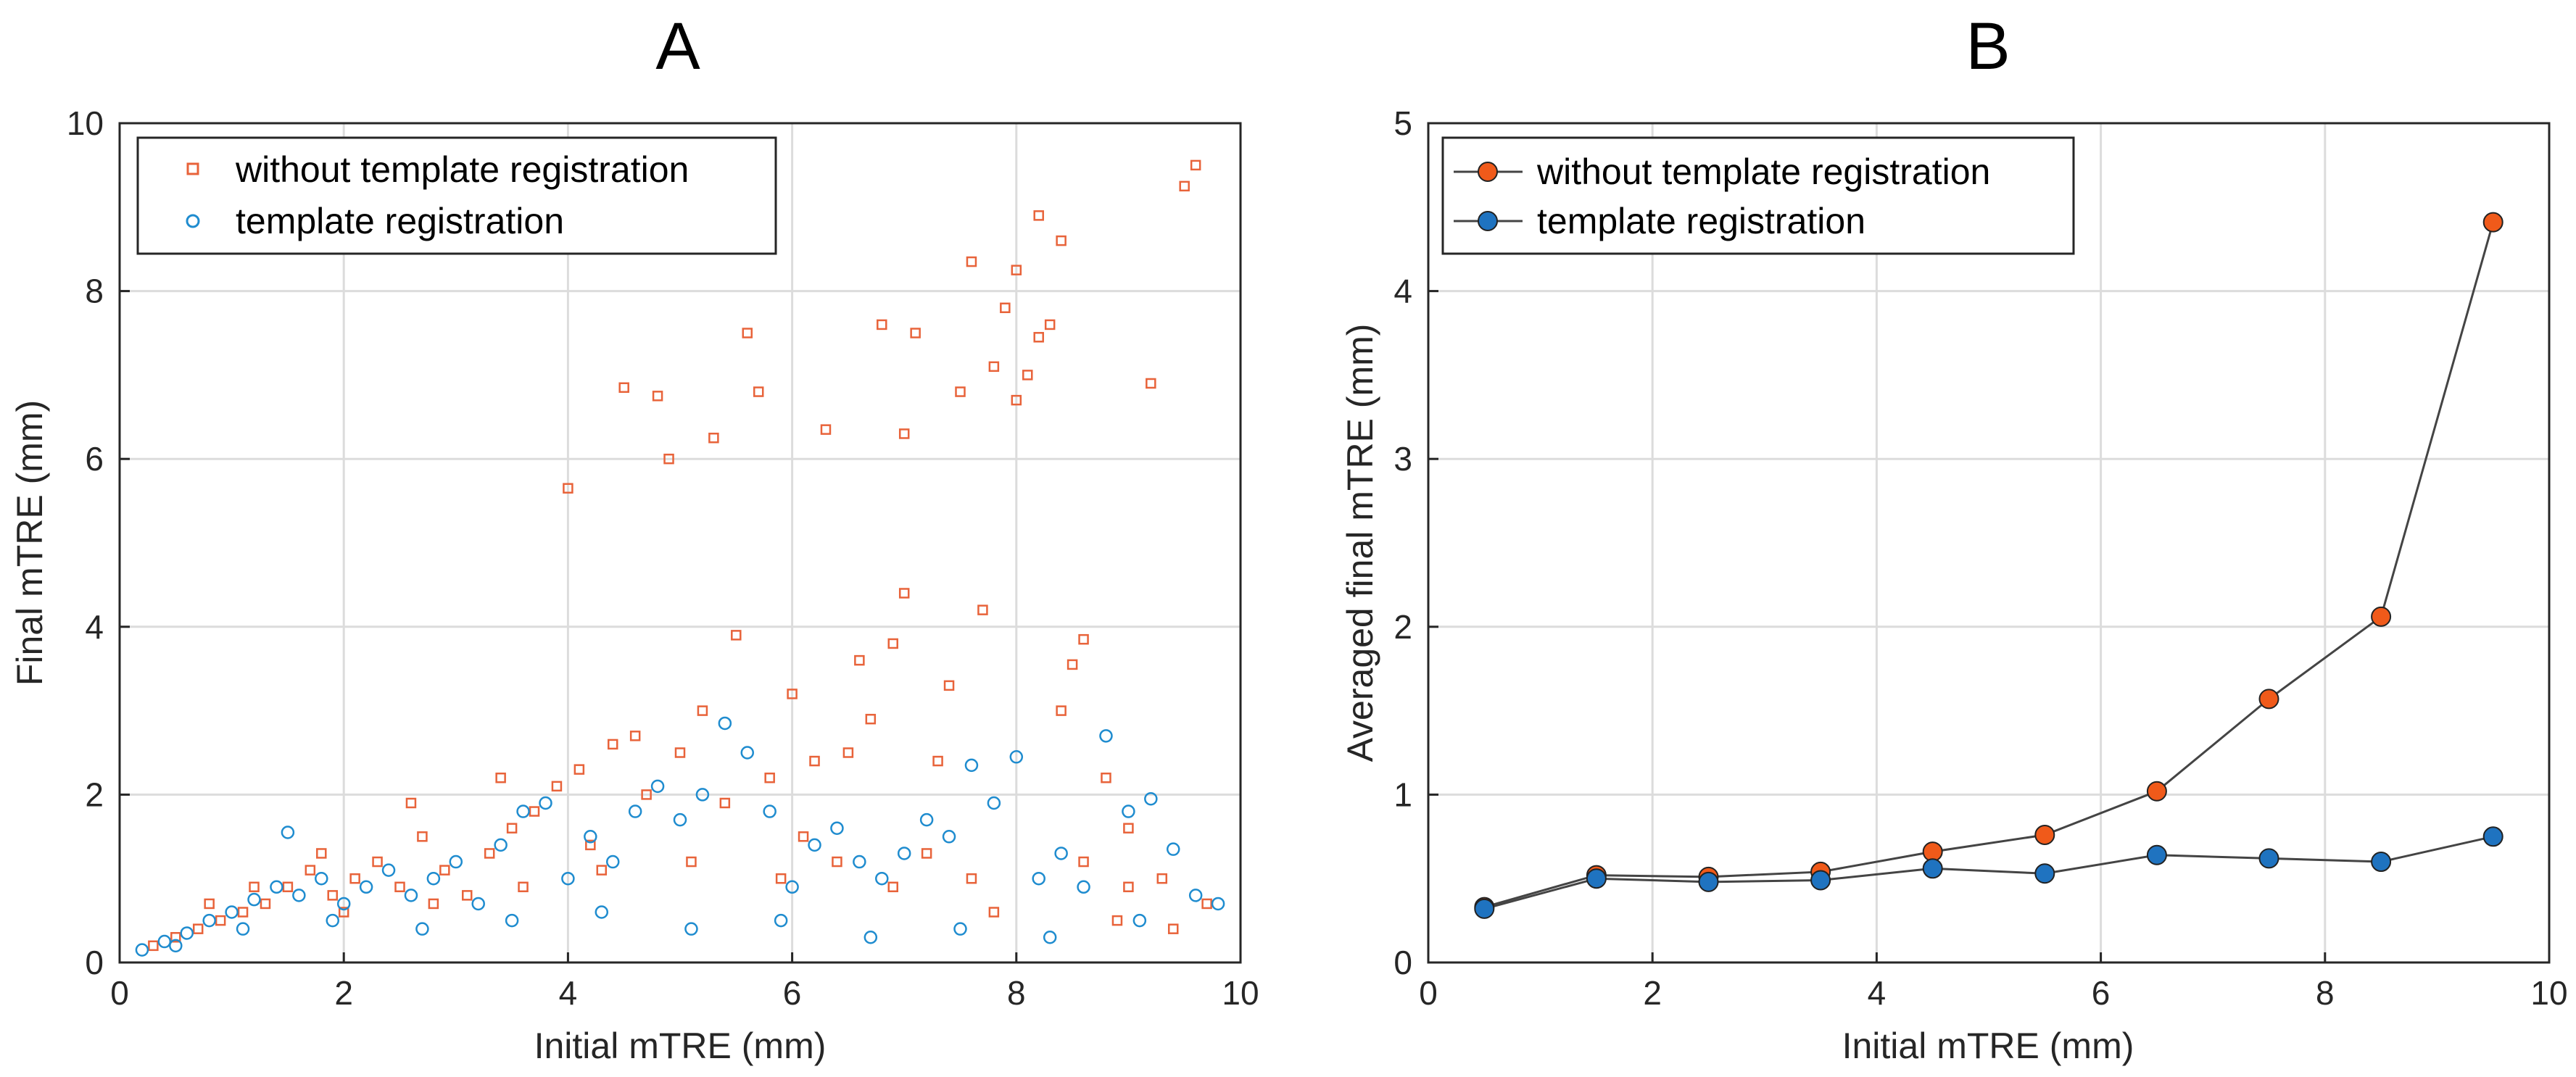  What do you see at coordinates (1988, 1046) in the screenshot?
I see `panel-b-xlabel: Initial mTRE (mm)` at bounding box center [1988, 1046].